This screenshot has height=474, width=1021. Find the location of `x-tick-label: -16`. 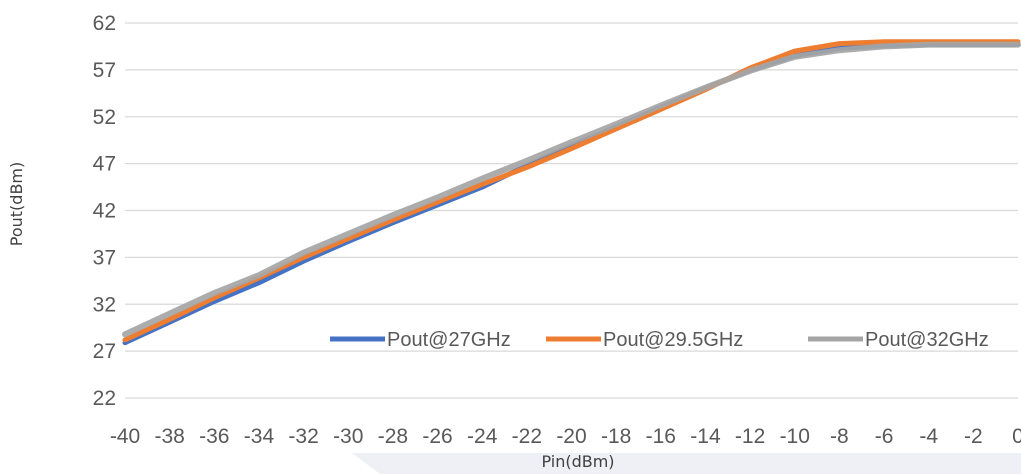

x-tick-label: -16 is located at coordinates (661, 436).